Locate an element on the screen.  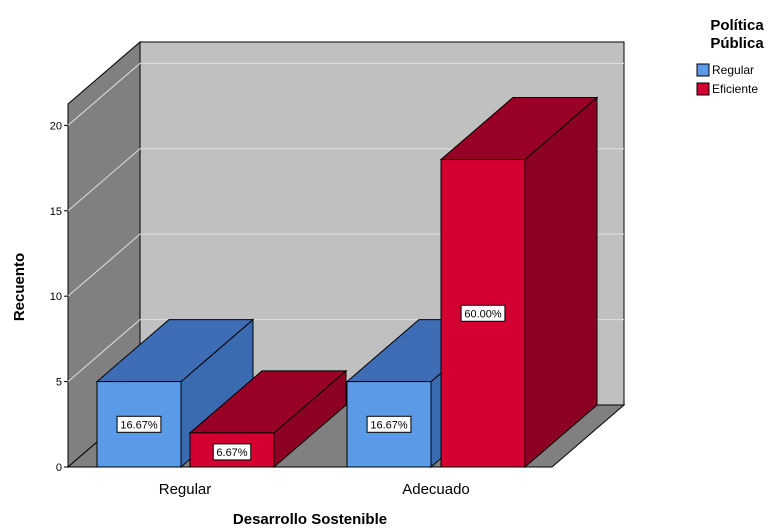
legend-title-line-1: Política is located at coordinates (737, 25).